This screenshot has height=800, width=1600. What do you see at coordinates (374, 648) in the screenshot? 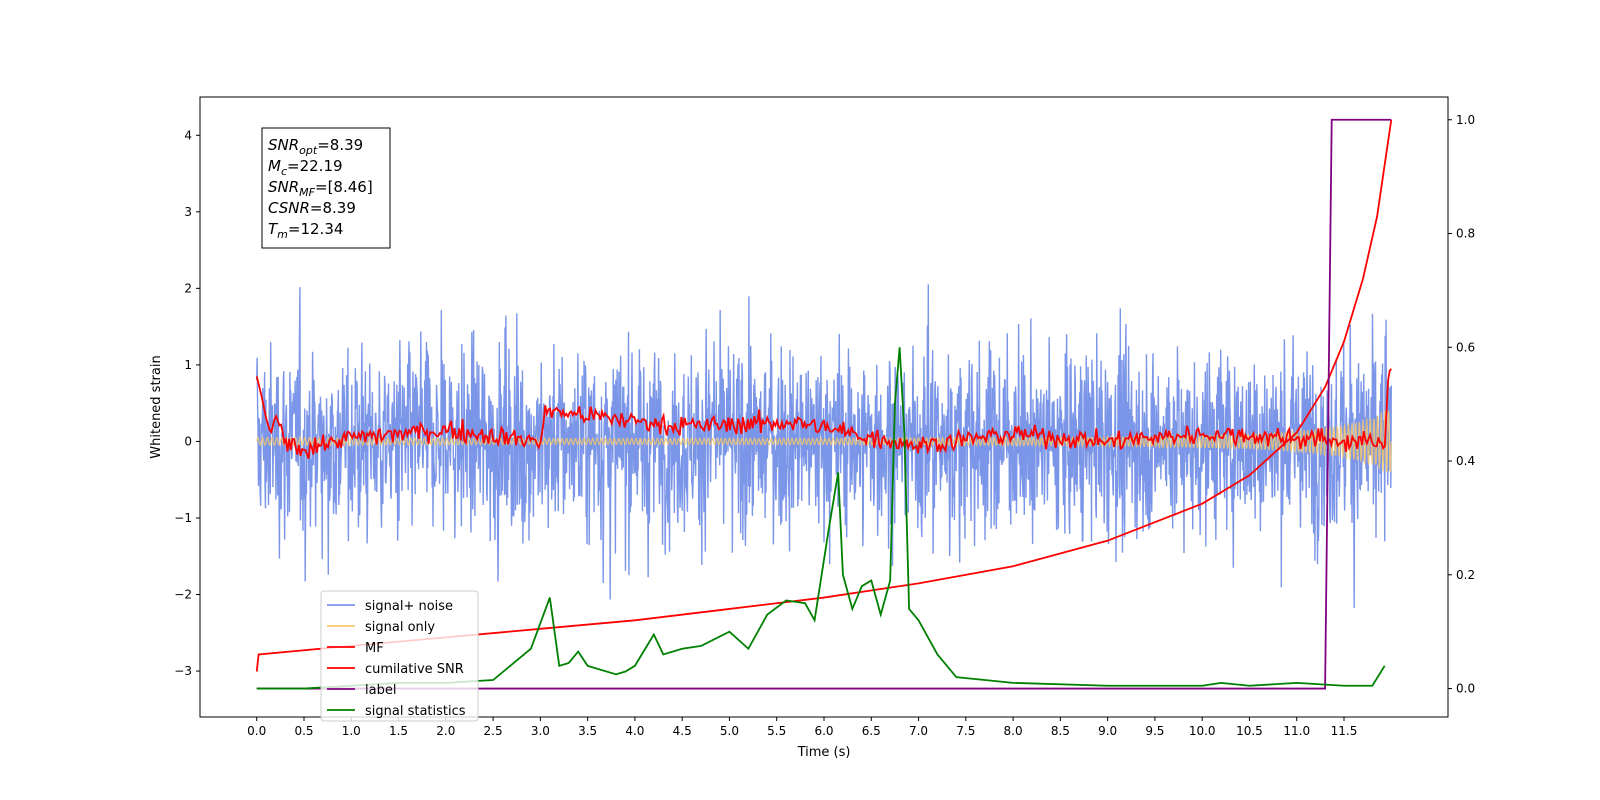
I see `legend-entry: MF` at bounding box center [374, 648].